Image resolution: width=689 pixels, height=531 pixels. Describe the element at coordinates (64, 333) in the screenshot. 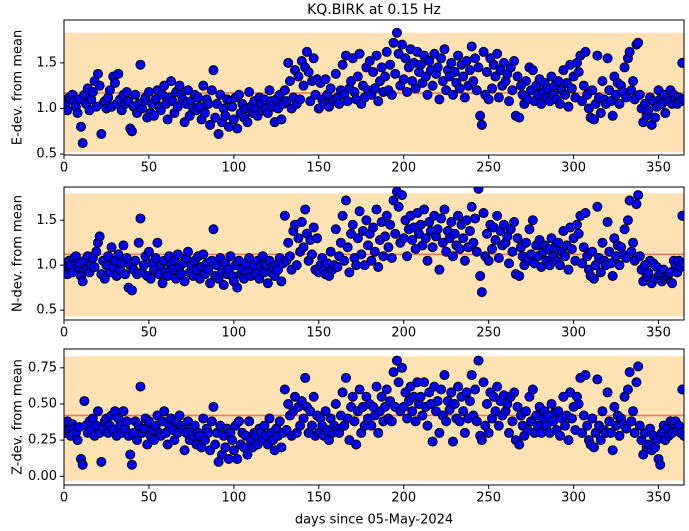

I see `x-tick-label: 0` at that location.